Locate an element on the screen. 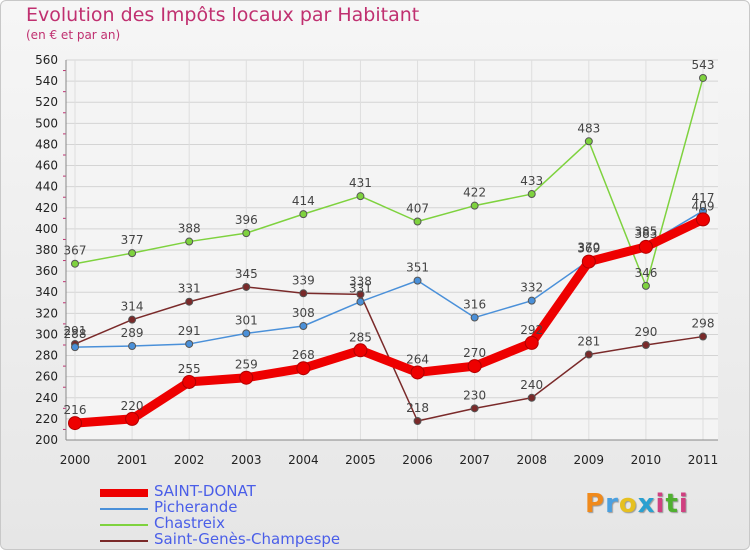 This screenshot has height=550, width=750. data-label: 292 is located at coordinates (531, 330).